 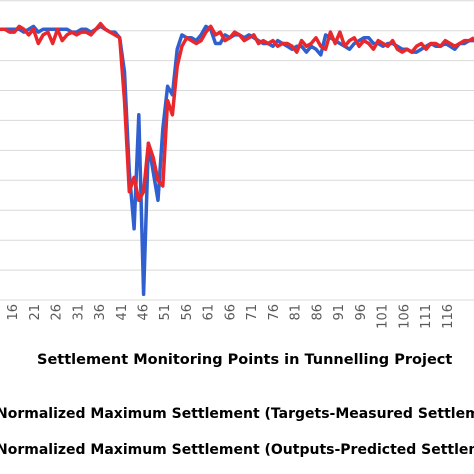 I want to click on x-tick-label: 16, so click(x=13, y=312).